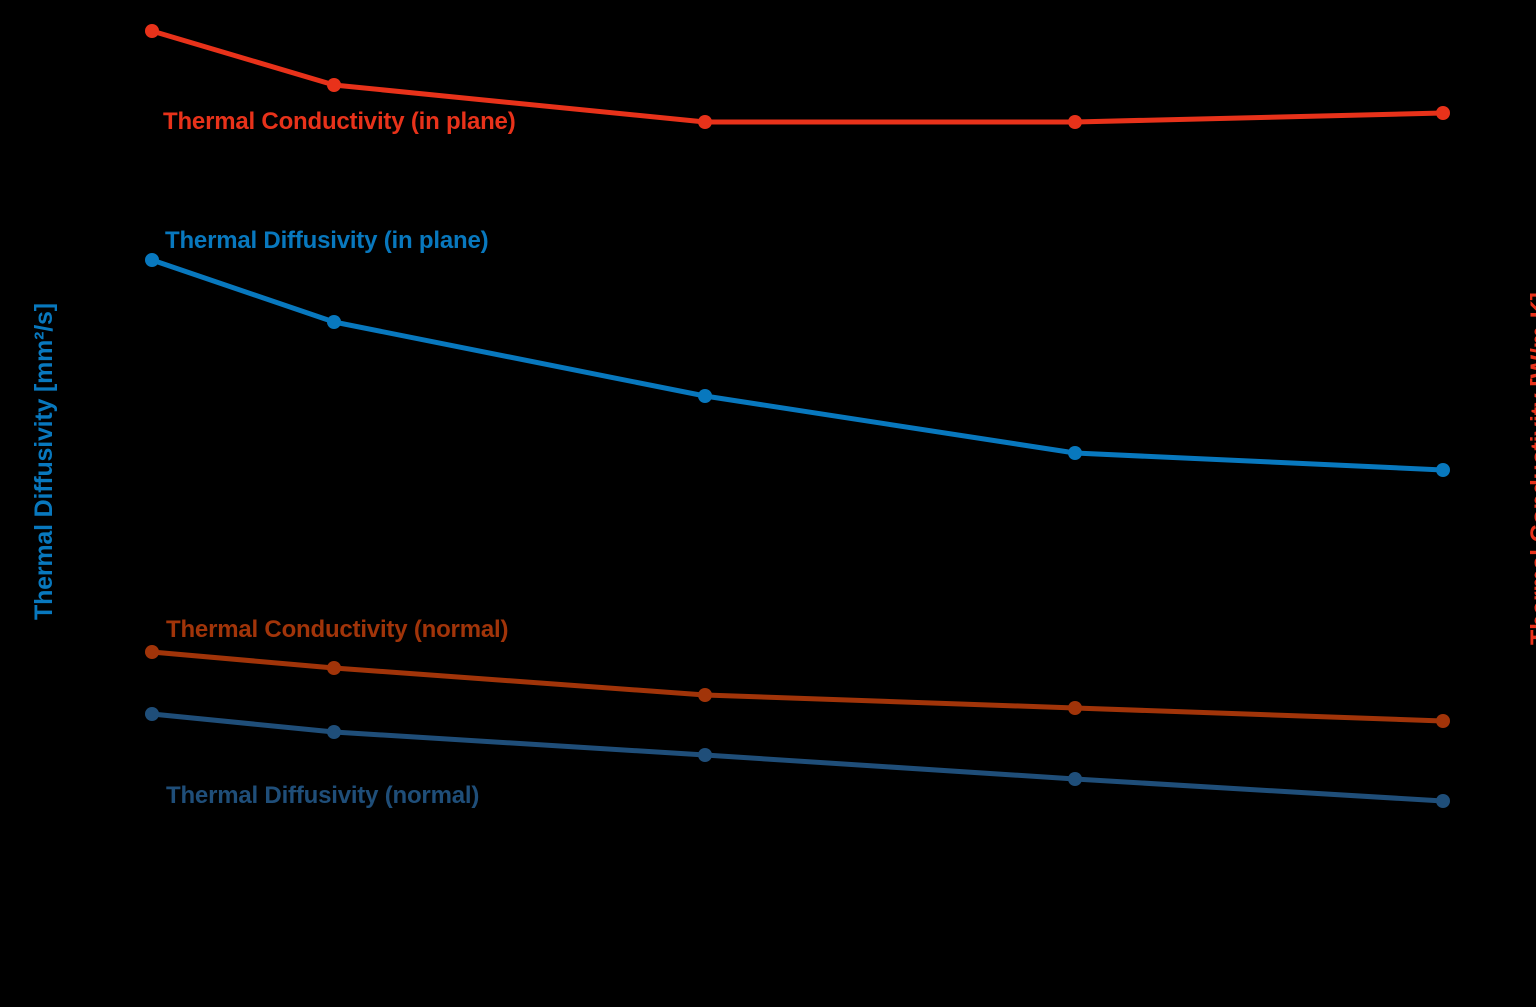 This screenshot has width=1536, height=1007. I want to click on series-thermal-conductivity-in-plane, so click(797, 76).